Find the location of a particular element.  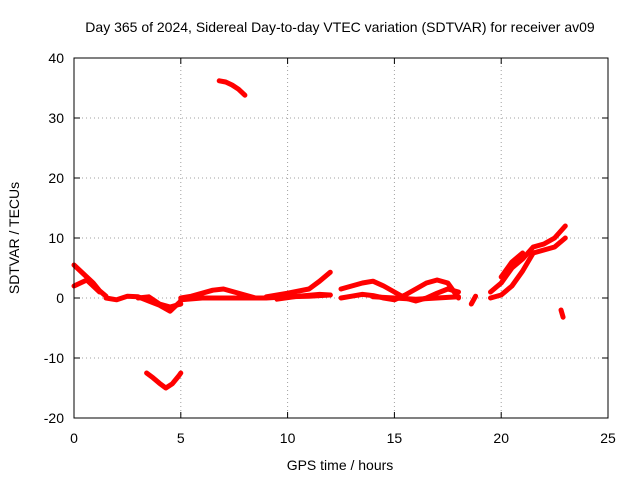

series-morning-hump is located at coordinates (218, 293).